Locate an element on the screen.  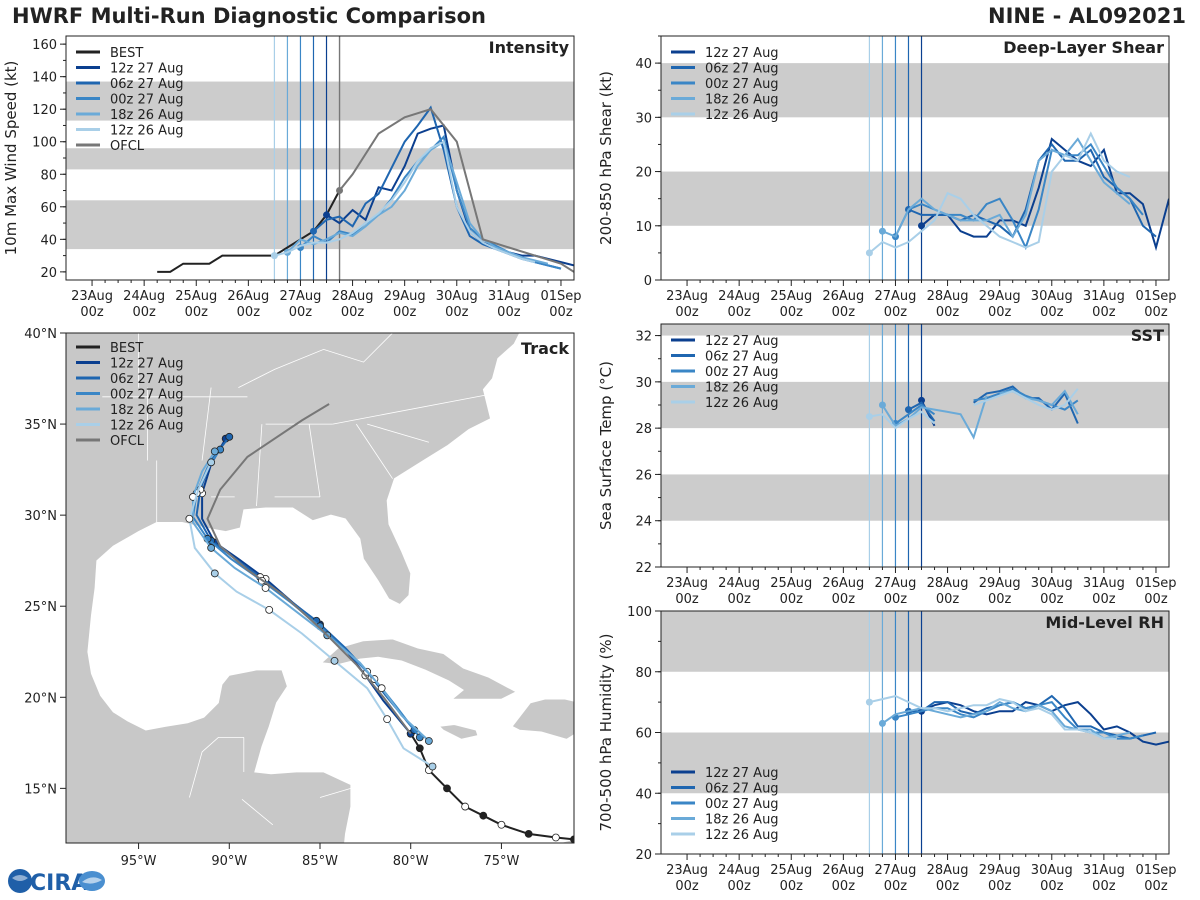
shear-title: Deep-Layer Shear is located at coordinates (1083, 47).